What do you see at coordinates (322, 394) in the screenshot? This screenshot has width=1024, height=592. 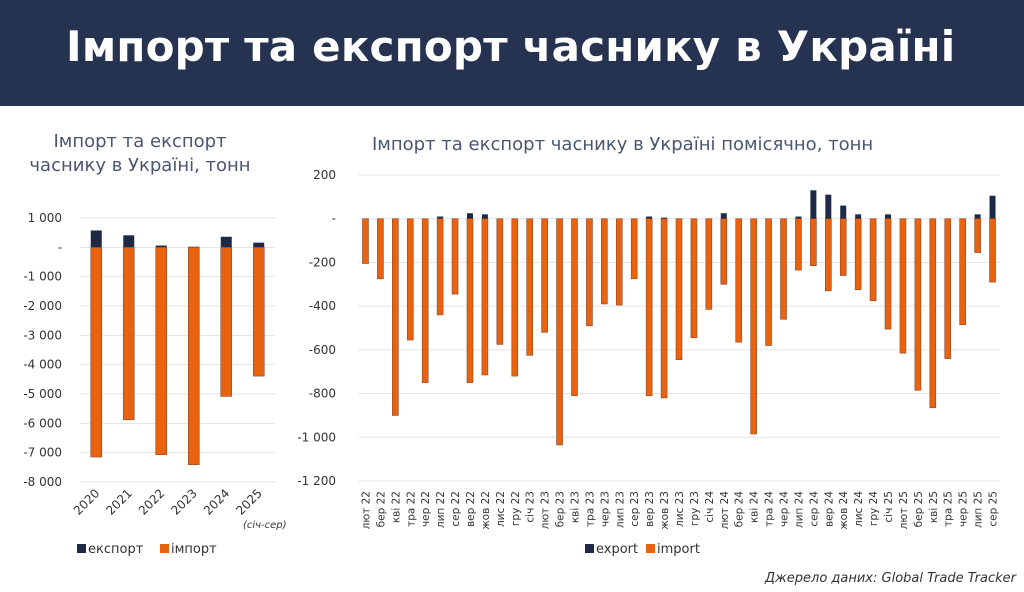 I see `y-tick-label: -800` at bounding box center [322, 394].